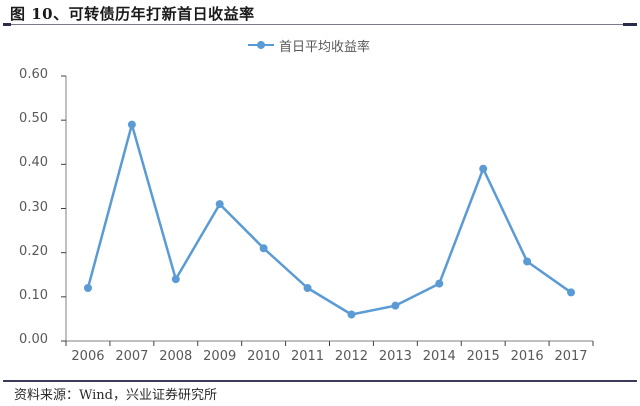 The image size is (640, 406). Describe the element at coordinates (33, 74) in the screenshot. I see `y-tick-label: 0.60` at that location.